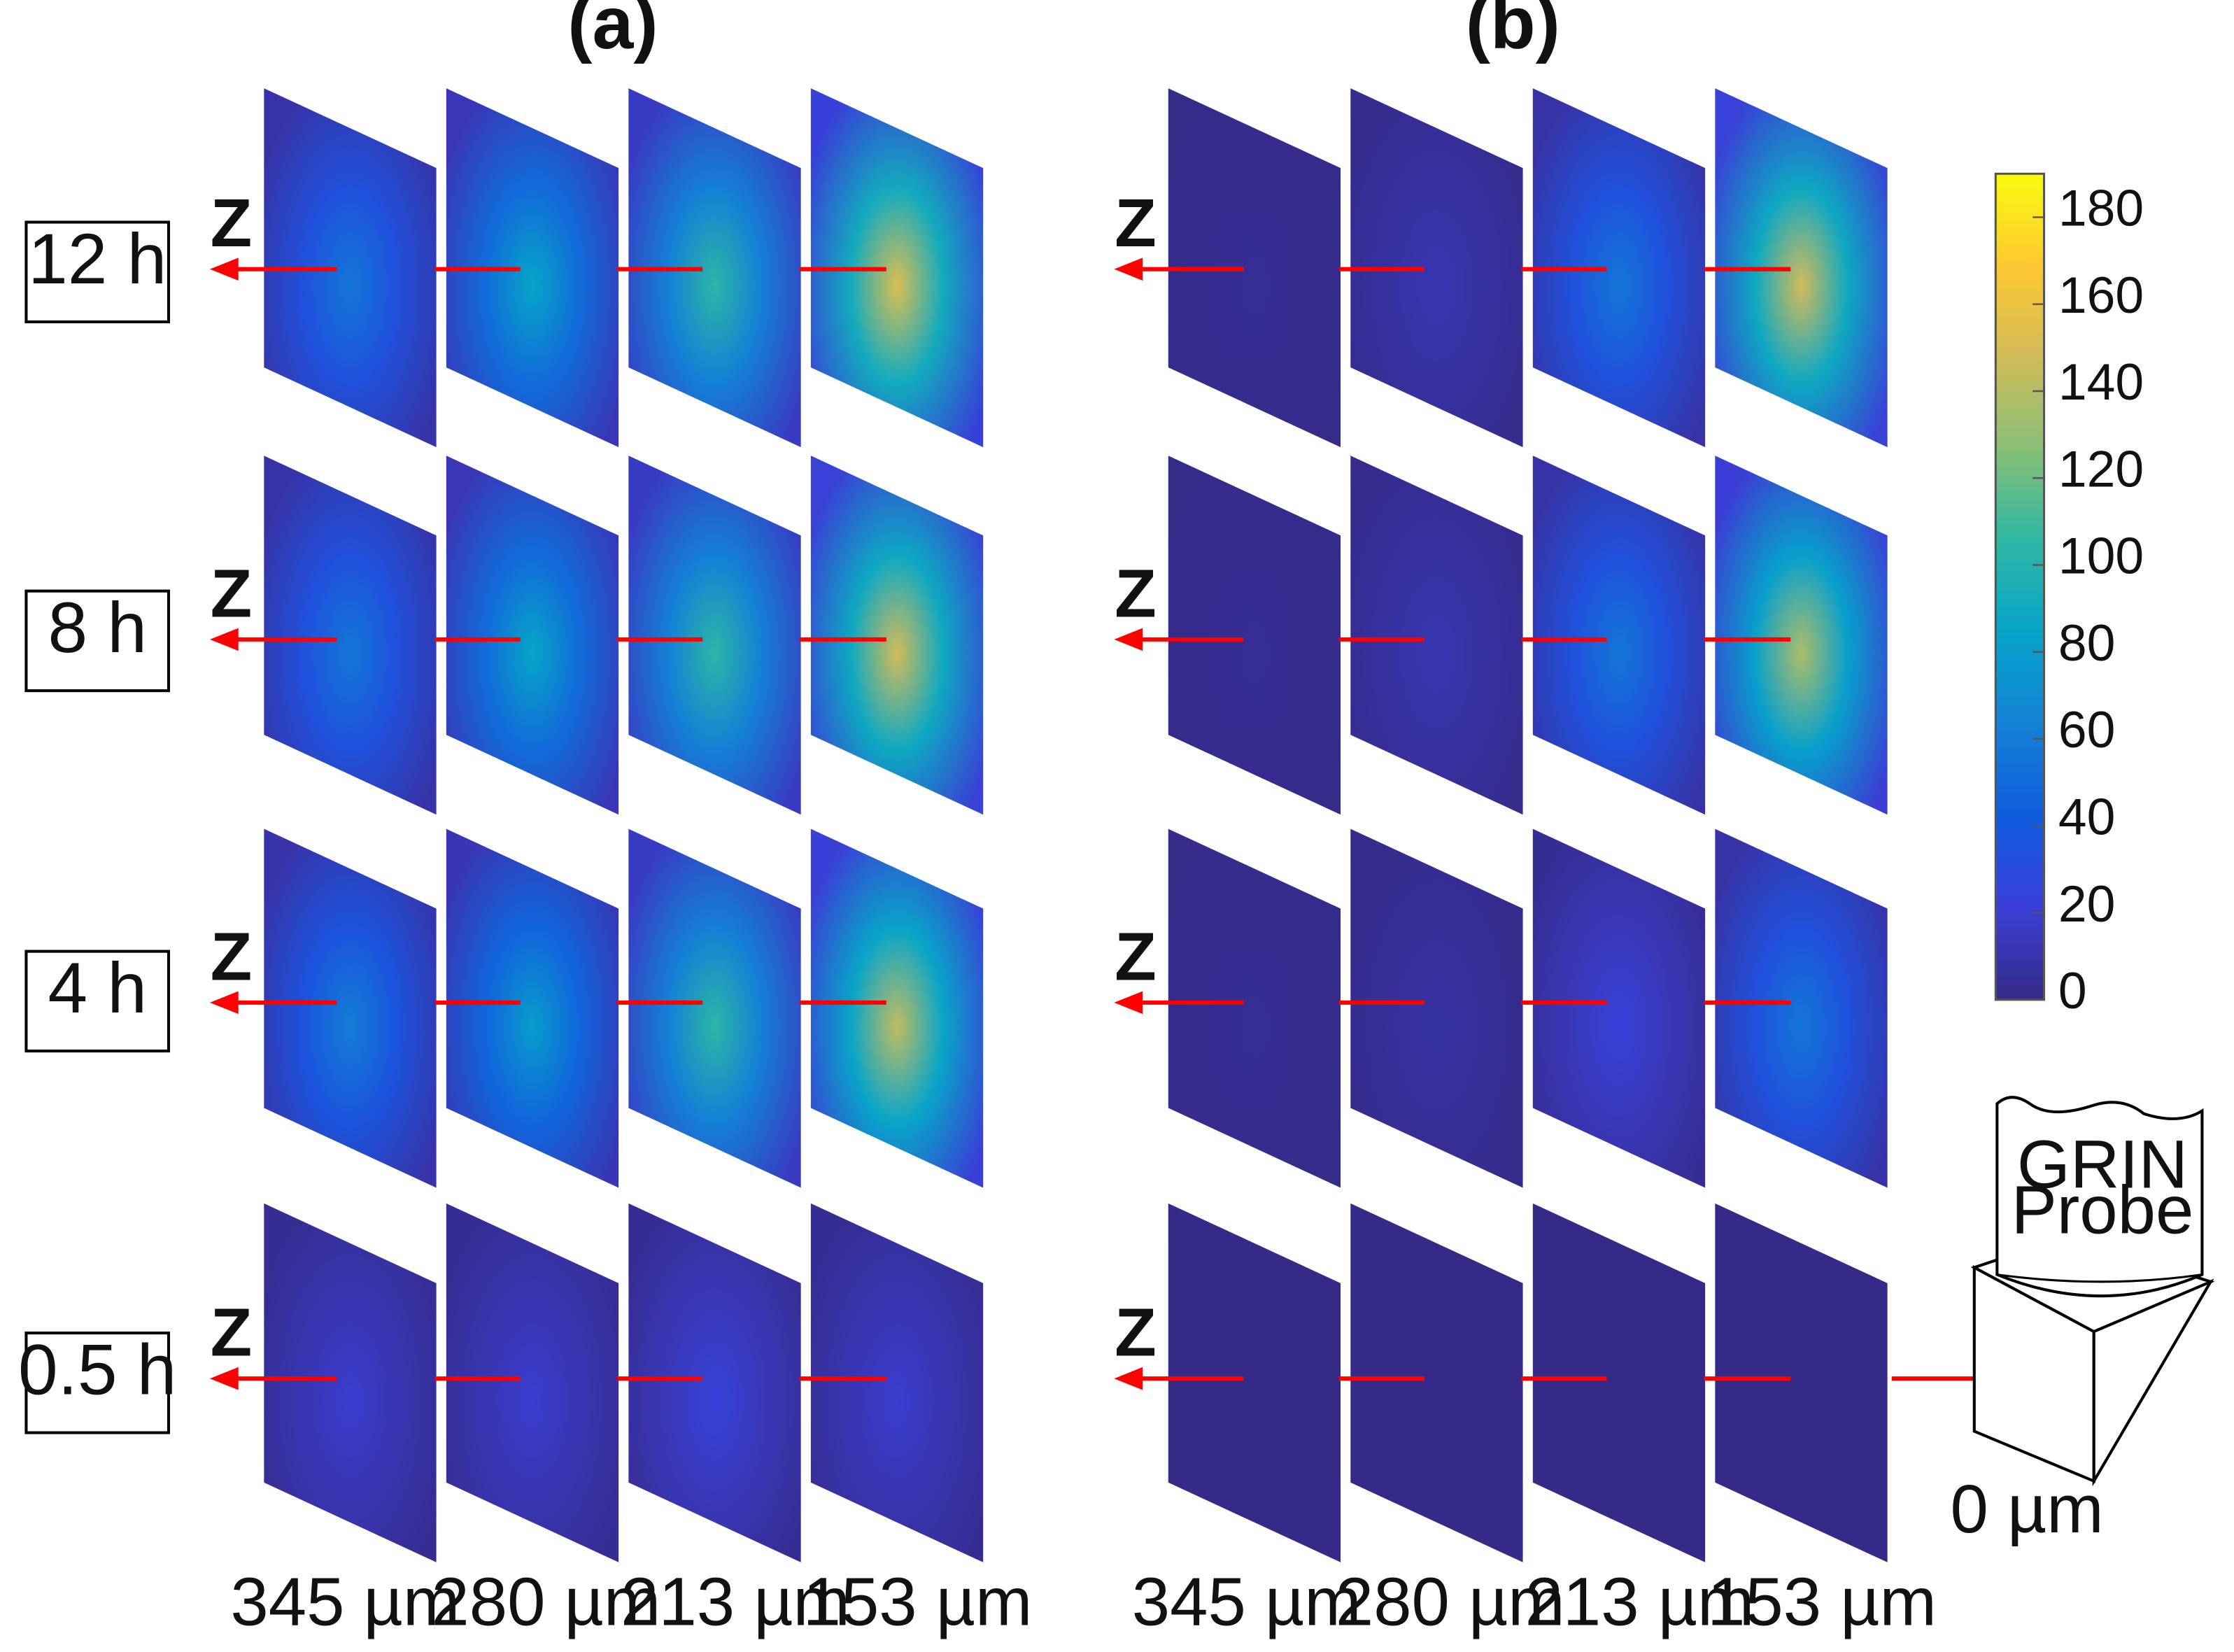 Image resolution: width=2234 pixels, height=1652 pixels. What do you see at coordinates (897, 1382) in the screenshot?
I see `image-slice-a-row3-col3` at bounding box center [897, 1382].